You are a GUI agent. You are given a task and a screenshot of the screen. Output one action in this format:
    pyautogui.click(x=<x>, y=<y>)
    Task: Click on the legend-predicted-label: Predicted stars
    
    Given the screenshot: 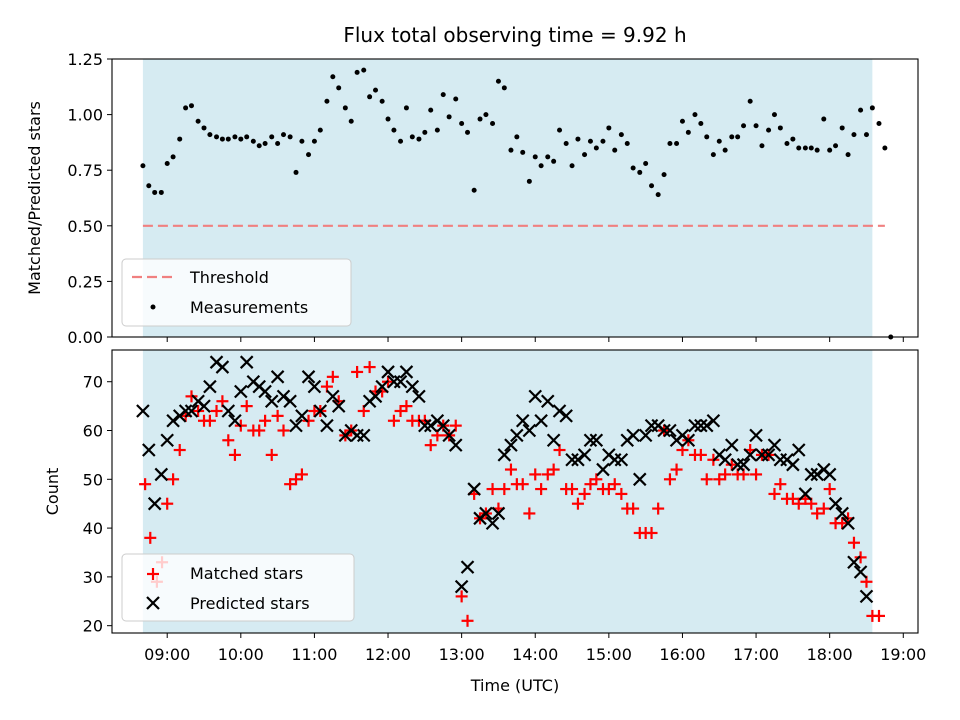 What is the action you would take?
    pyautogui.click(x=250, y=603)
    